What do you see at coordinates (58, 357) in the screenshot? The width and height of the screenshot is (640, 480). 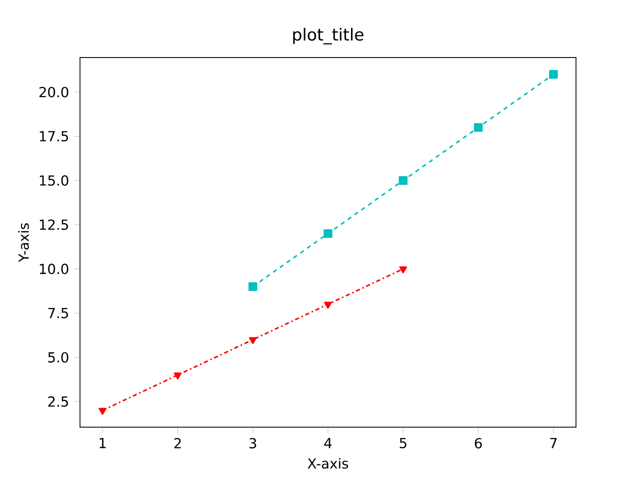 I see `y-tick-label: 5.0` at bounding box center [58, 357].